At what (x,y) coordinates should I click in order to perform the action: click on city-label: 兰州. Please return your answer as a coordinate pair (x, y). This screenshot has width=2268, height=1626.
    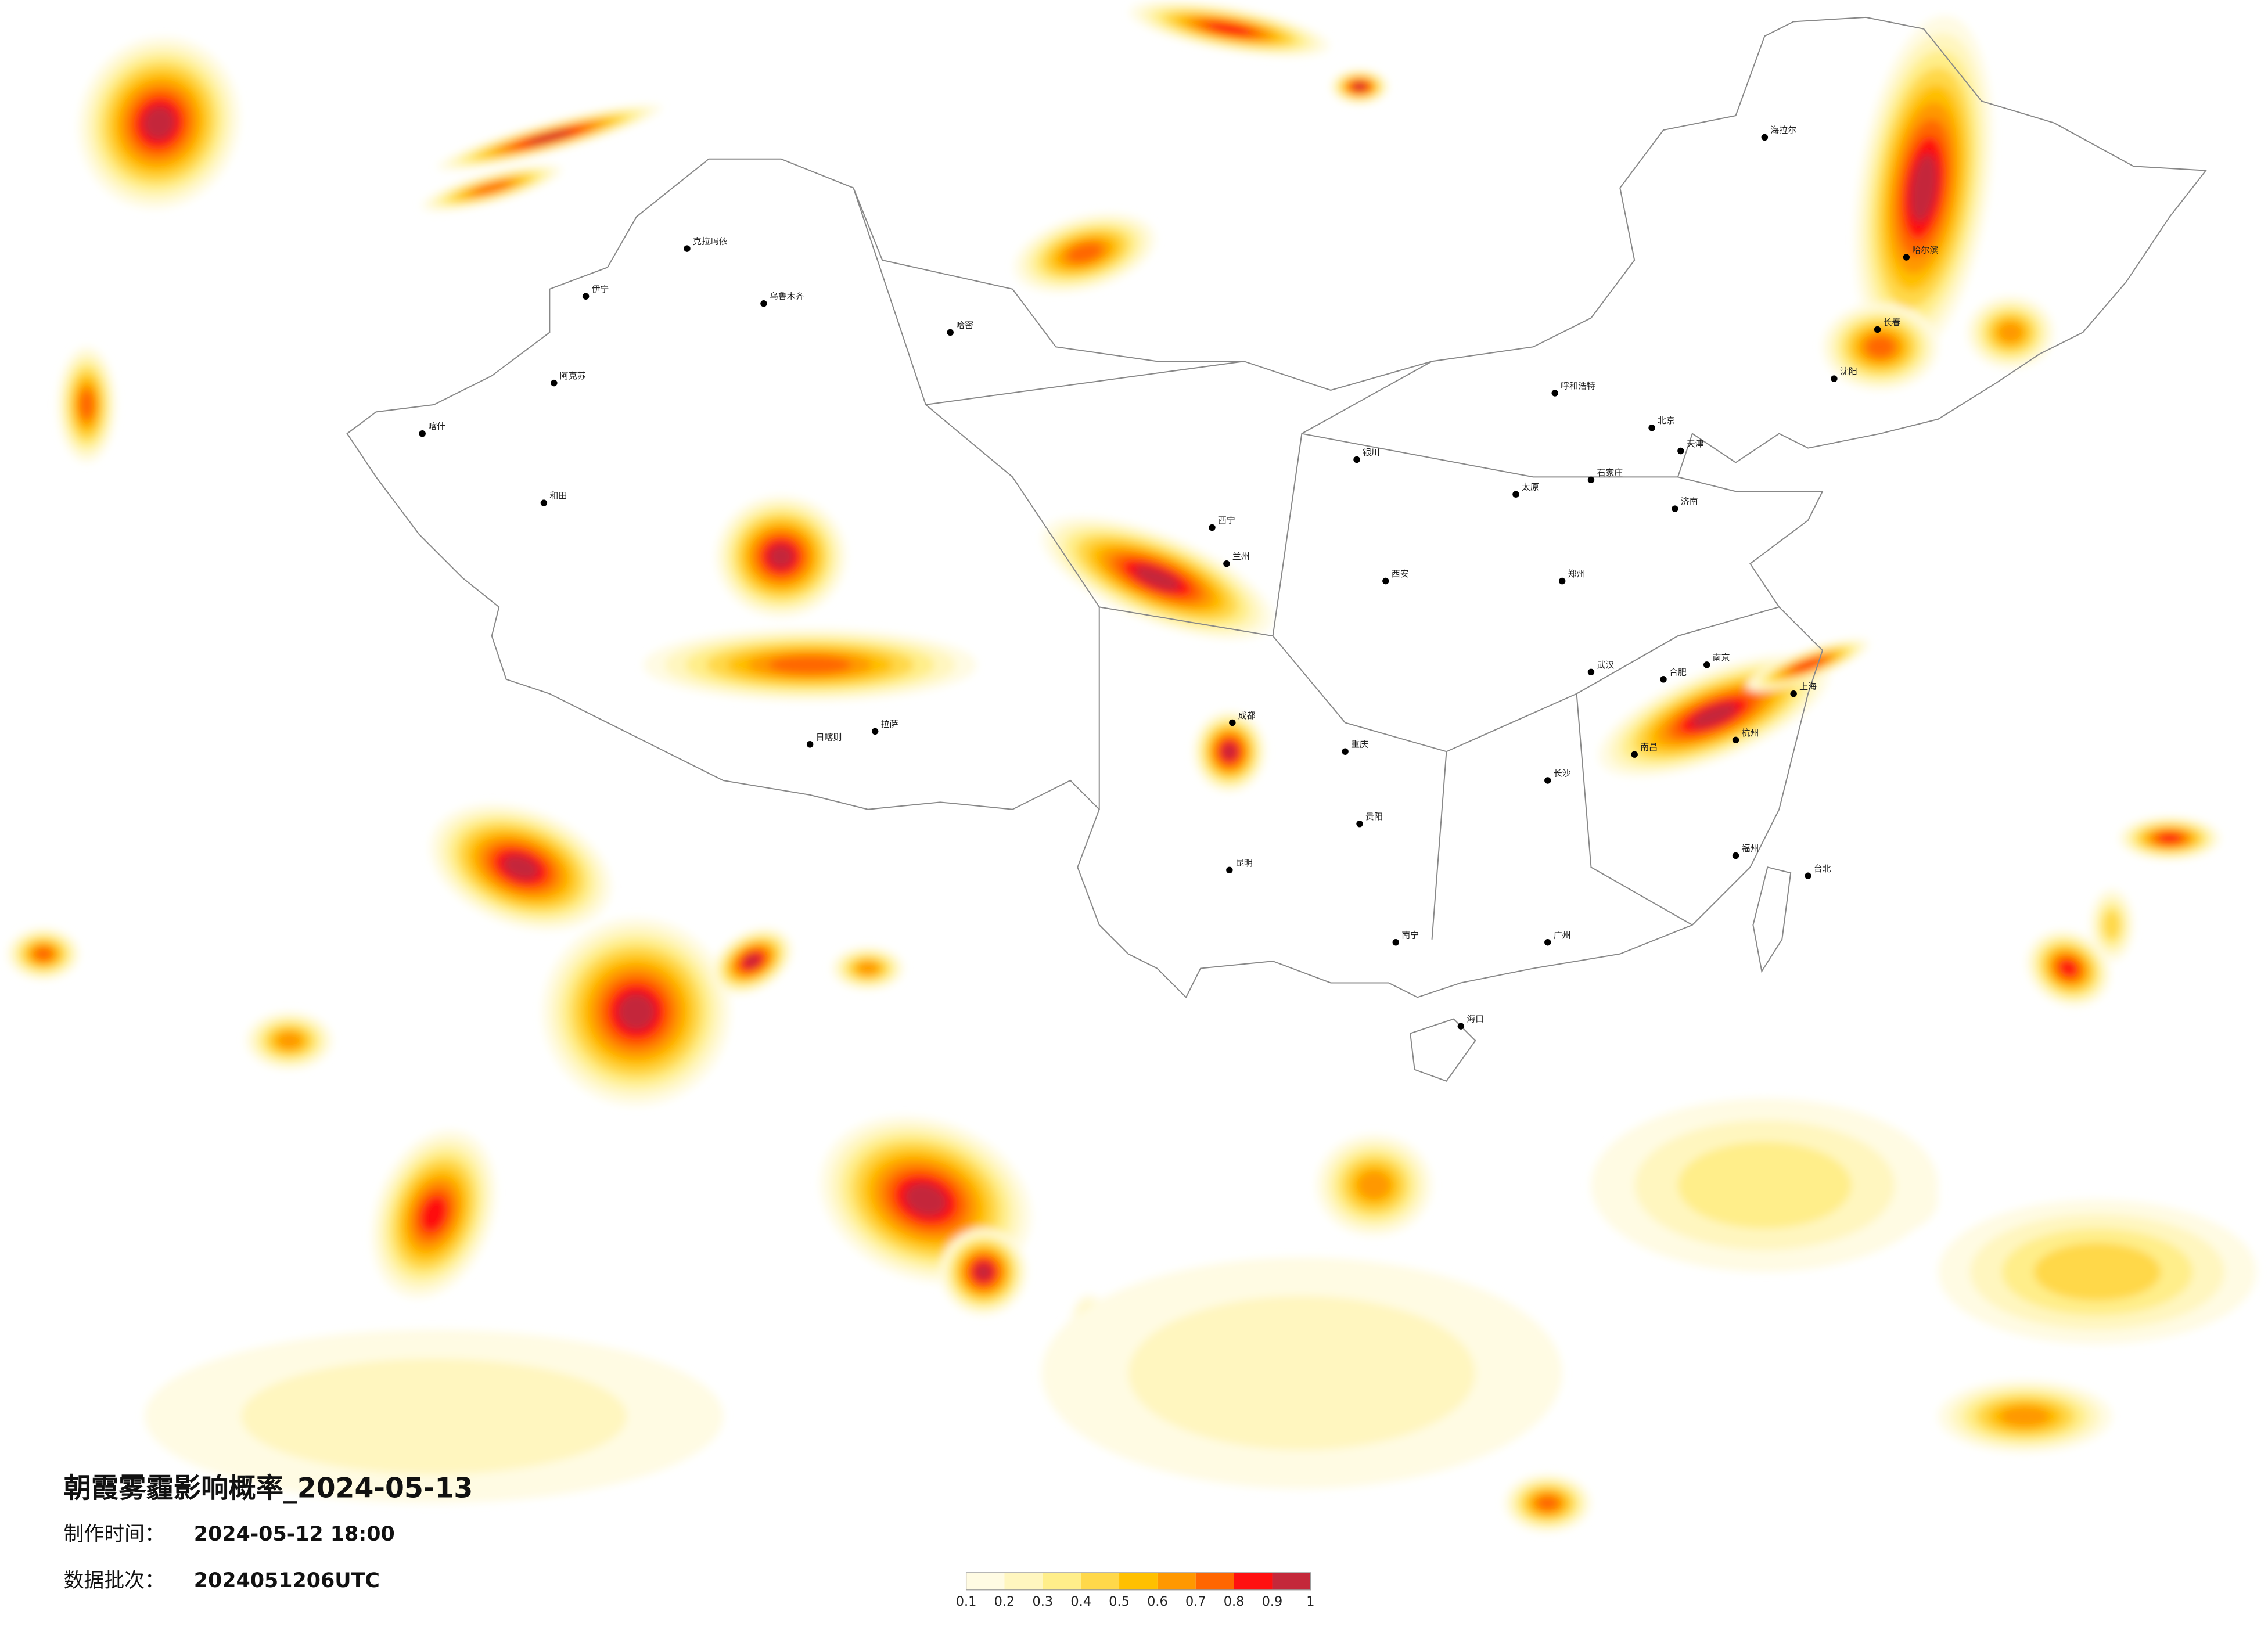
    Looking at the image, I should click on (1241, 556).